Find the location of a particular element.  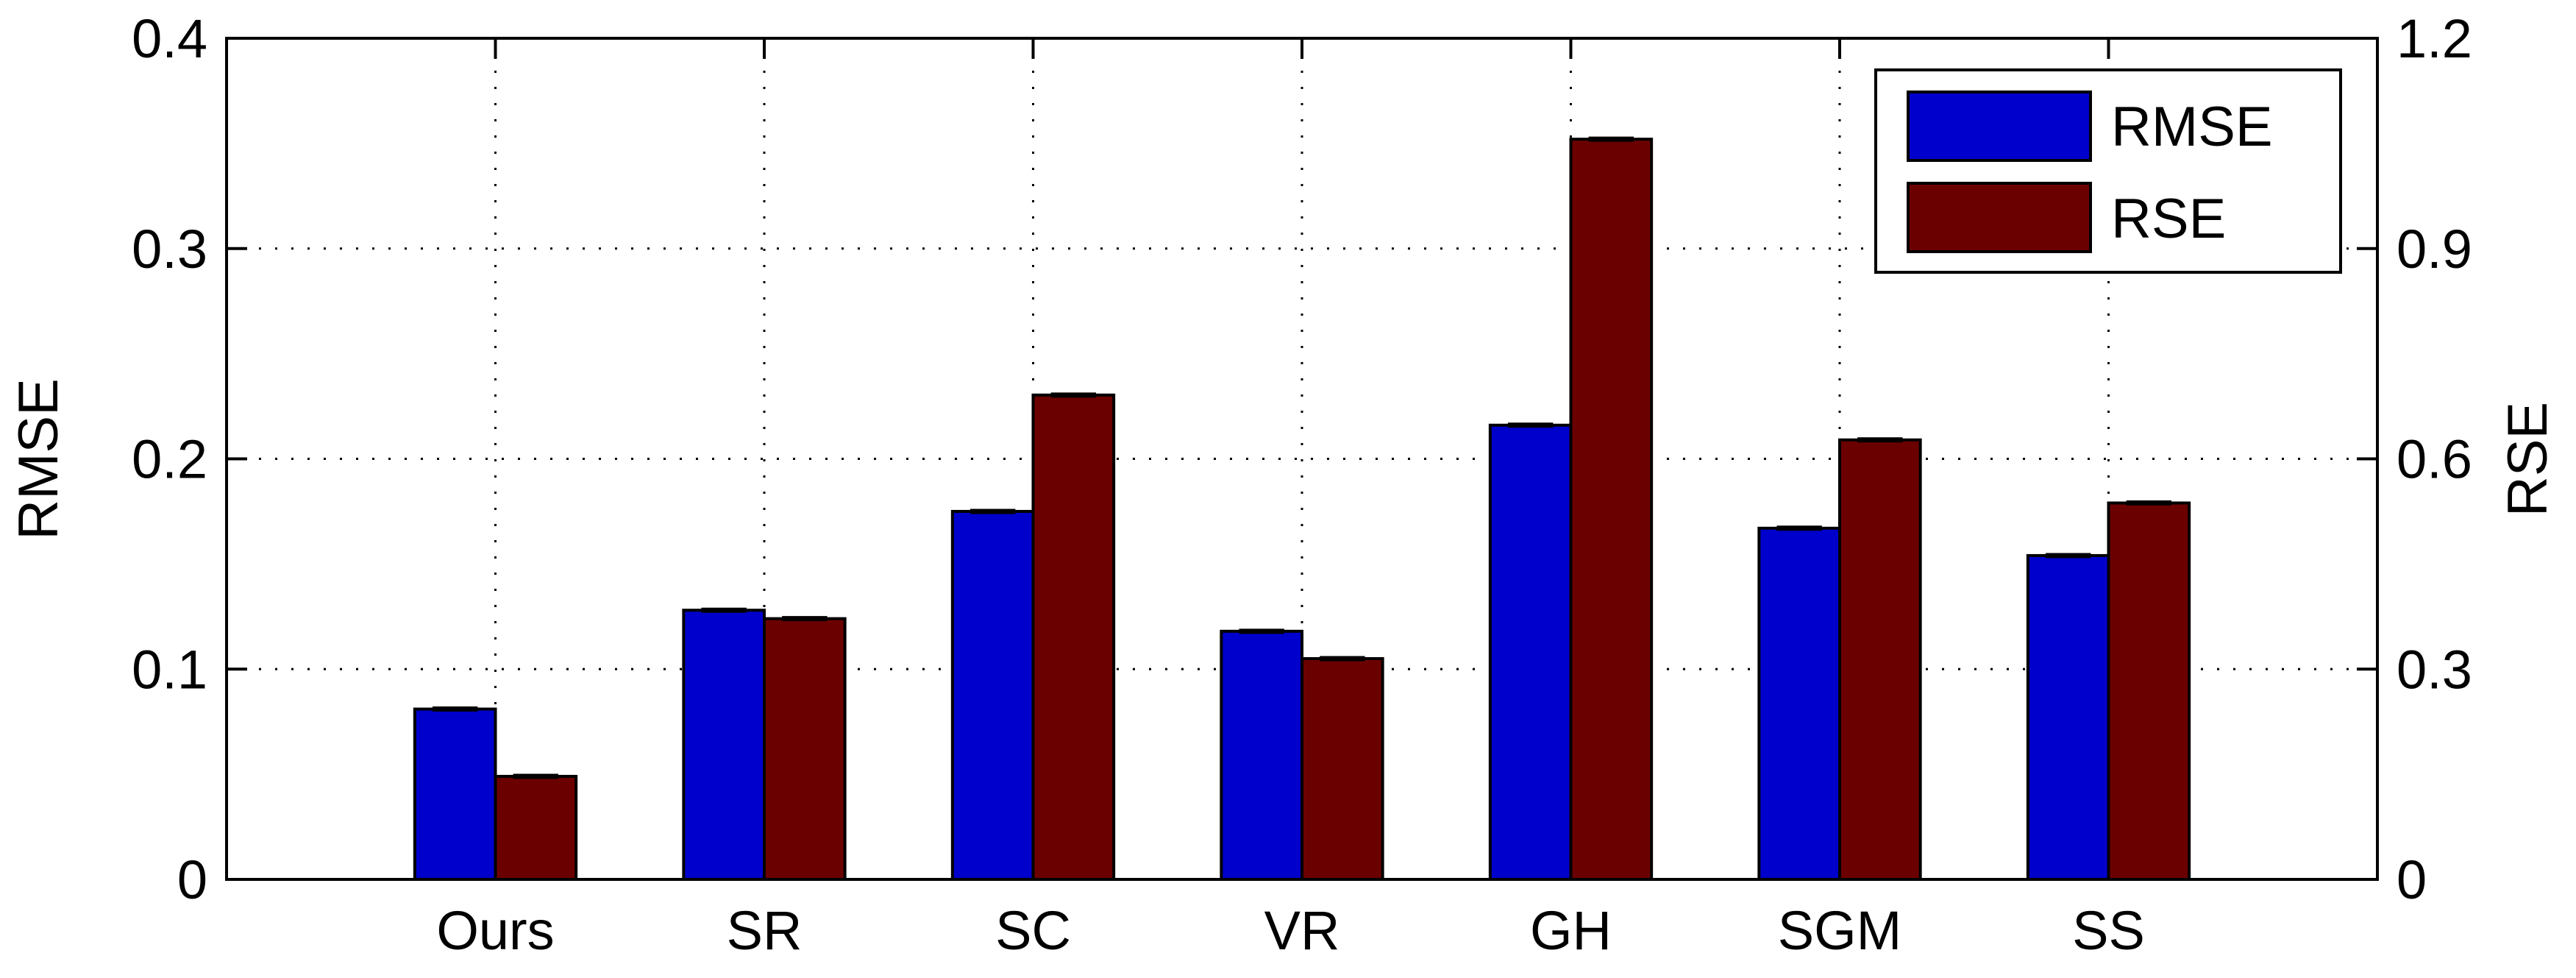

bar-rse-vr is located at coordinates (1342, 769).